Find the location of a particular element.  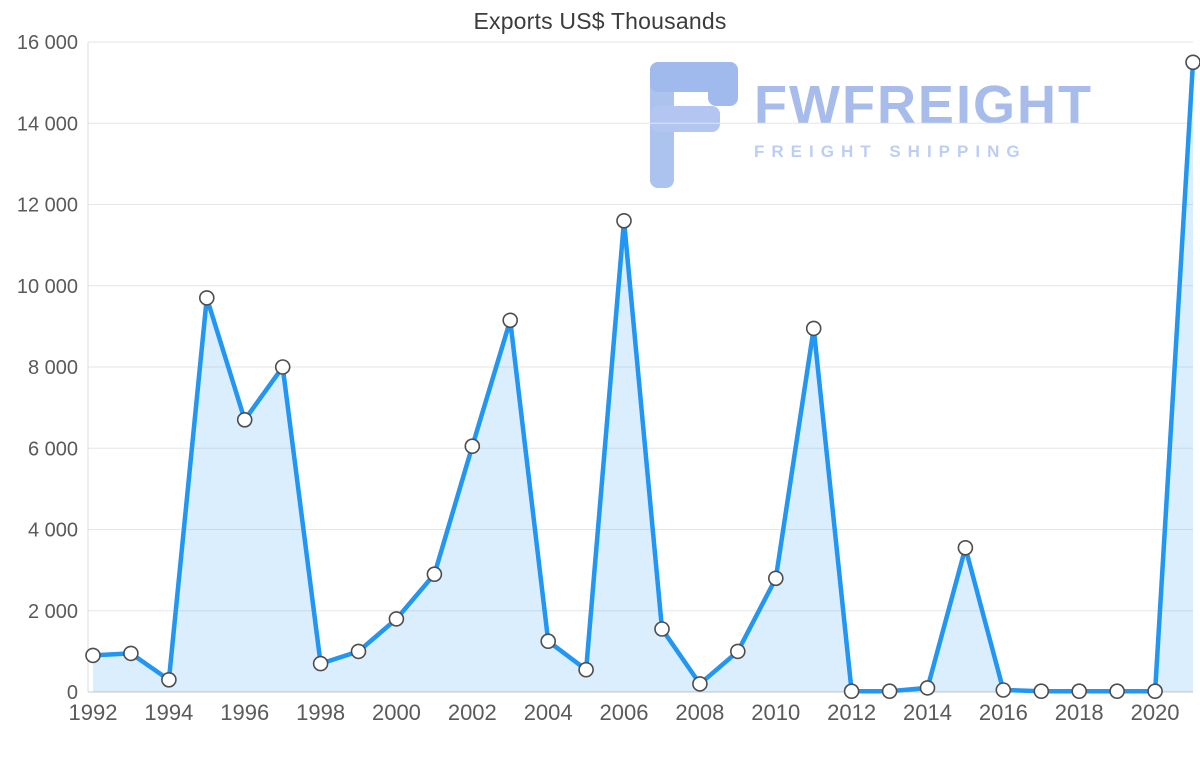

y-axis-tick-label: 6 000 is located at coordinates (53, 449).